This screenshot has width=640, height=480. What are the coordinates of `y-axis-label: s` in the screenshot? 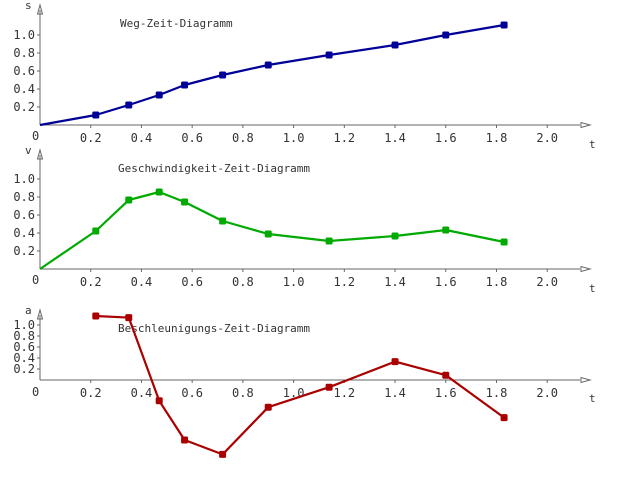 It's located at (28, 6).